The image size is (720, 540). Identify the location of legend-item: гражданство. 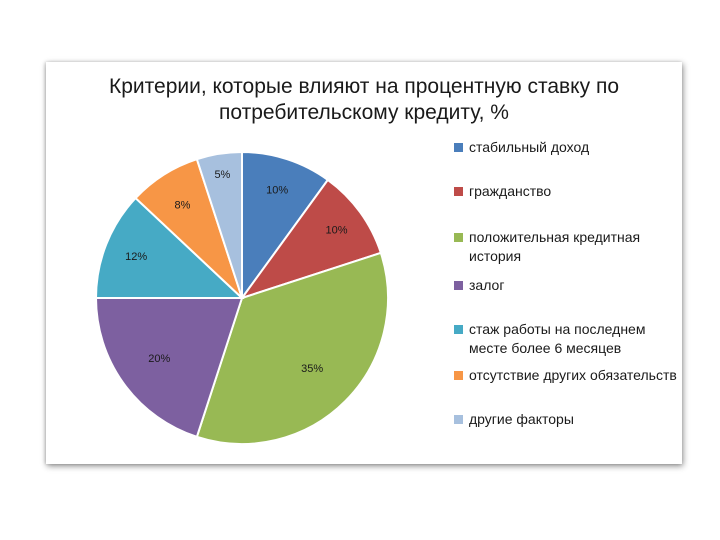
(567, 191).